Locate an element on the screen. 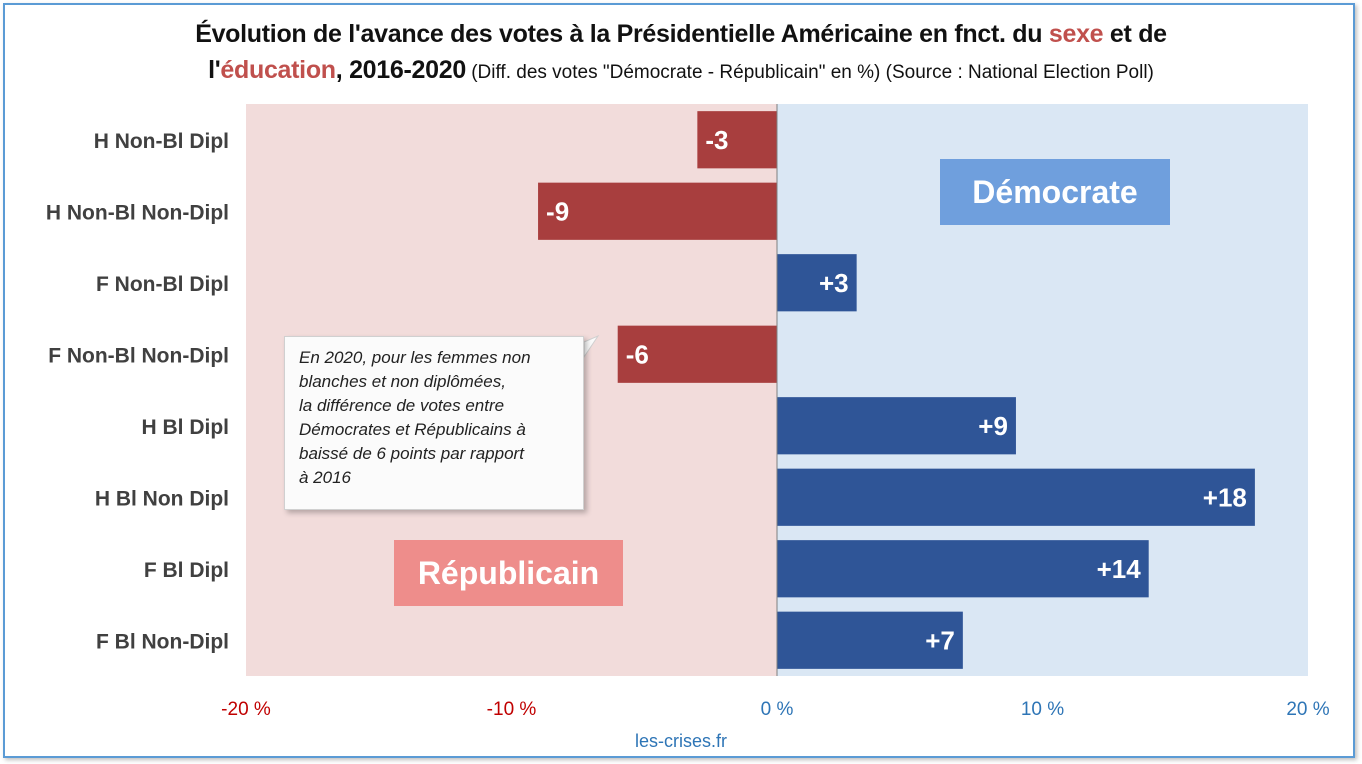  democrat-label-box is located at coordinates (1055, 192).